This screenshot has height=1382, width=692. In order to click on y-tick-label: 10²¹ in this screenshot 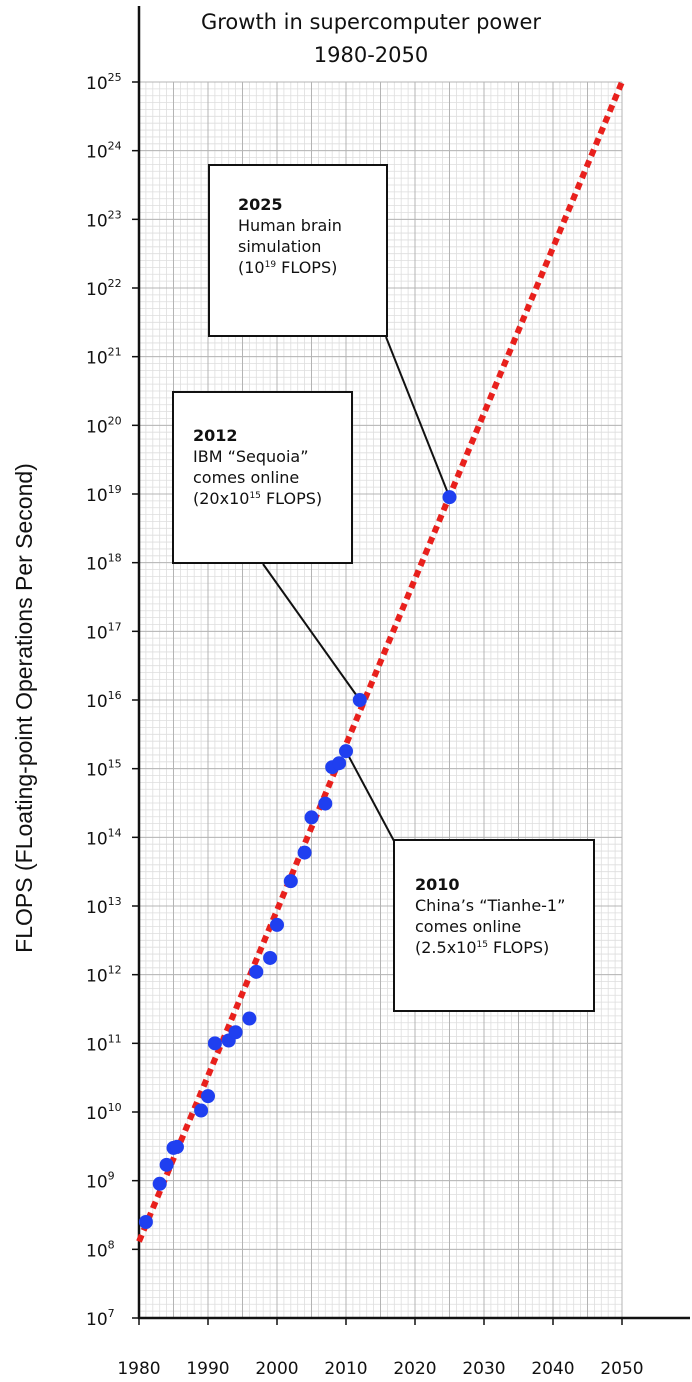, I will do `click(104, 357)`.